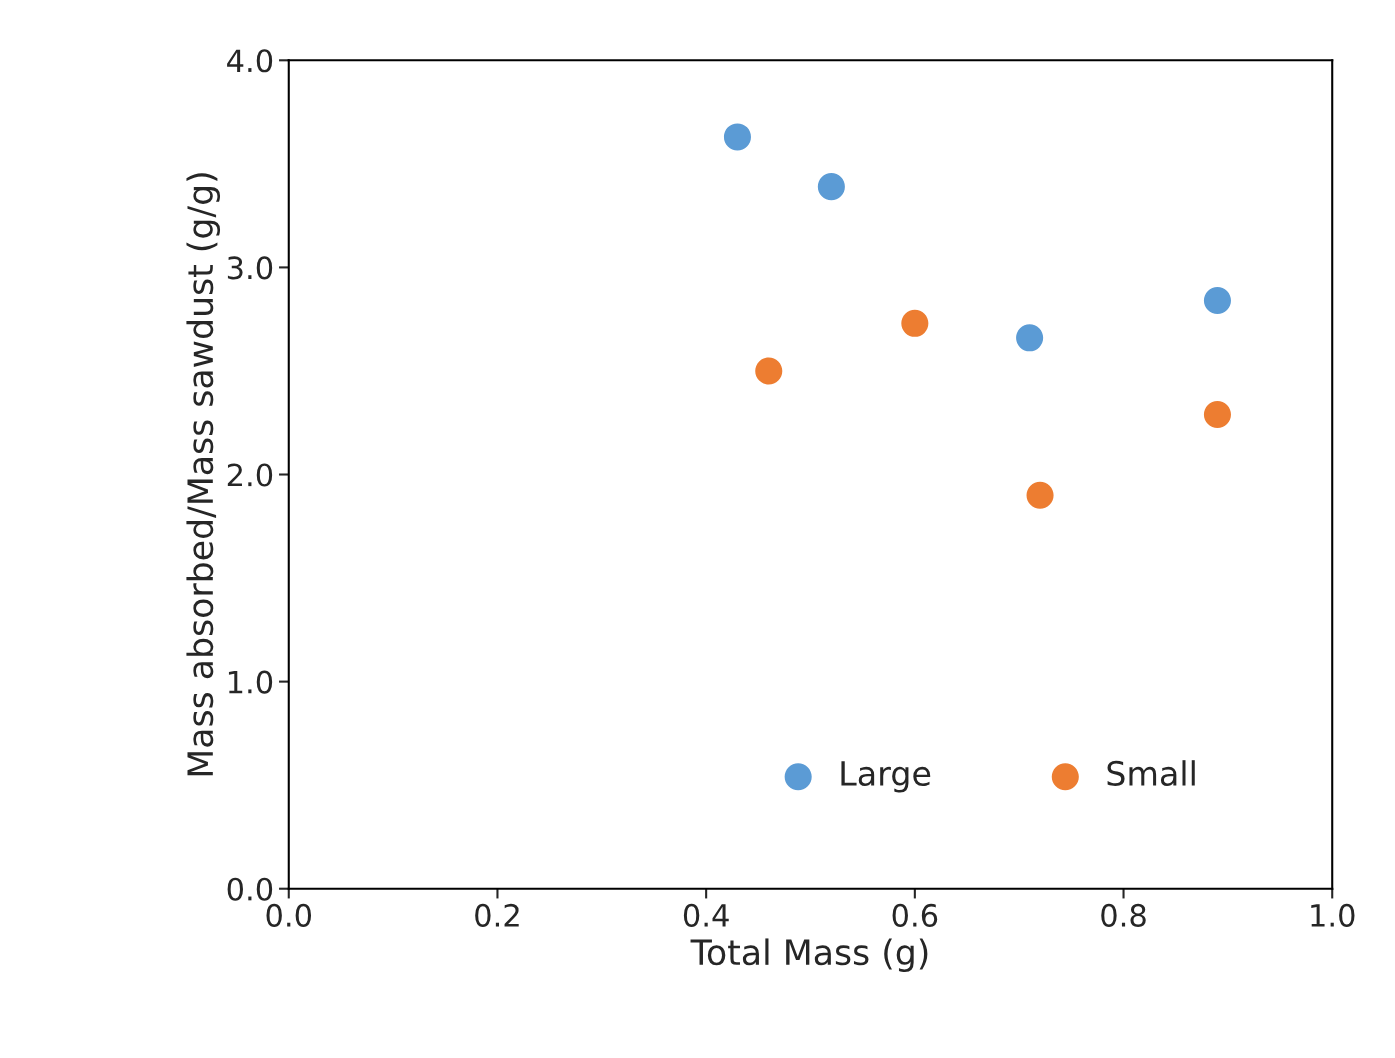 Image resolution: width=1395 pixels, height=1058 pixels. What do you see at coordinates (1123, 915) in the screenshot?
I see `x-tick-label: 0.8` at bounding box center [1123, 915].